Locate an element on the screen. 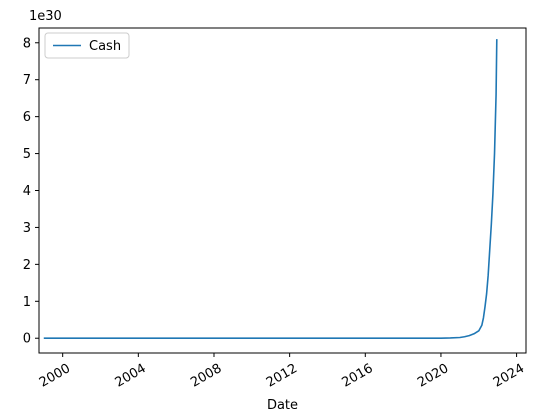 Image resolution: width=534 pixels, height=420 pixels. x-axis-label: Date is located at coordinates (282, 405).